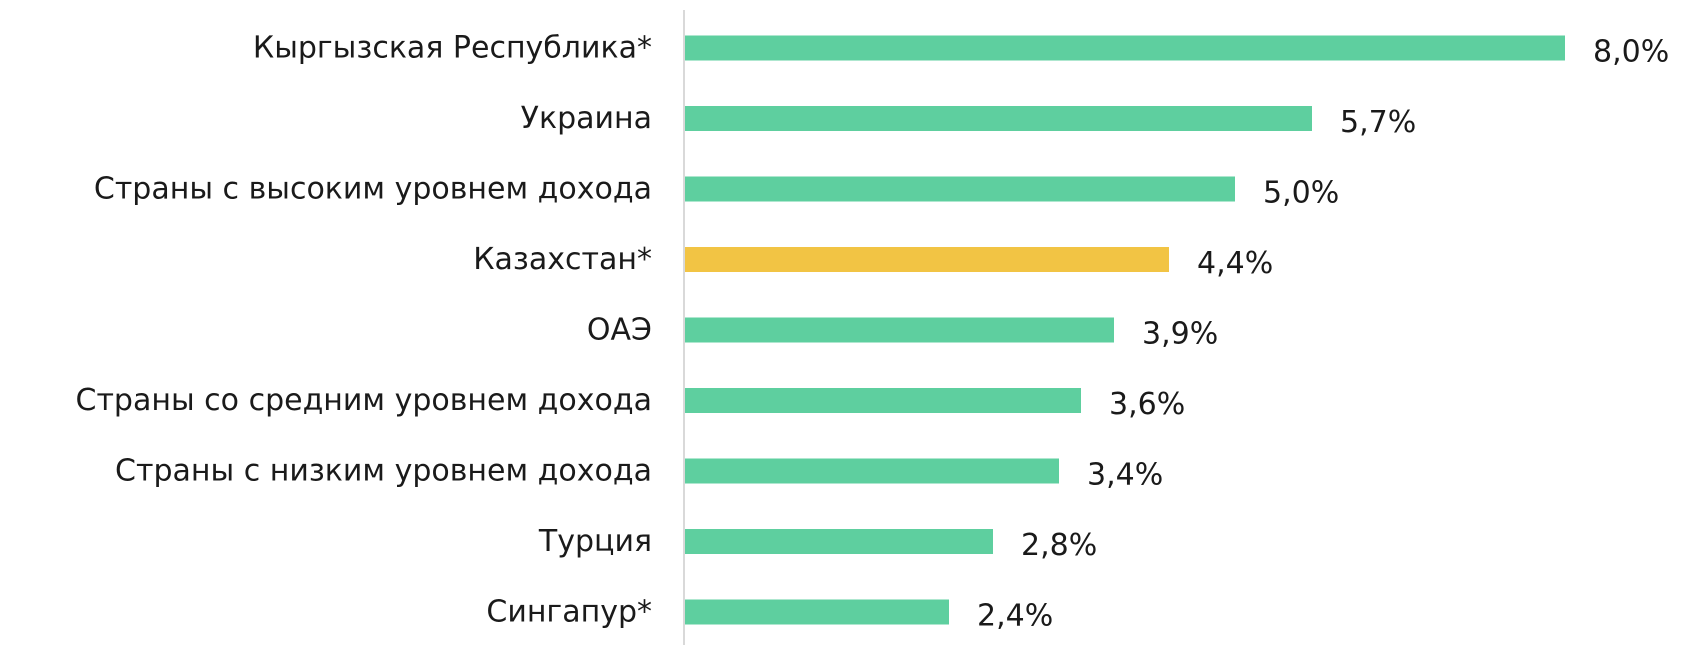 Image resolution: width=1696 pixels, height=660 pixels. I want to click on category-label: Кыргызская Республика*, so click(452, 48).